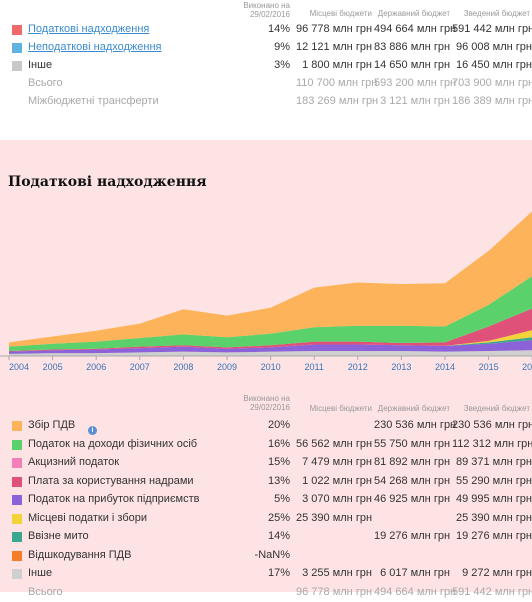 This screenshot has height=602, width=532. Describe the element at coordinates (19, 367) in the screenshot. I see `x-tick-label: 2004` at that location.